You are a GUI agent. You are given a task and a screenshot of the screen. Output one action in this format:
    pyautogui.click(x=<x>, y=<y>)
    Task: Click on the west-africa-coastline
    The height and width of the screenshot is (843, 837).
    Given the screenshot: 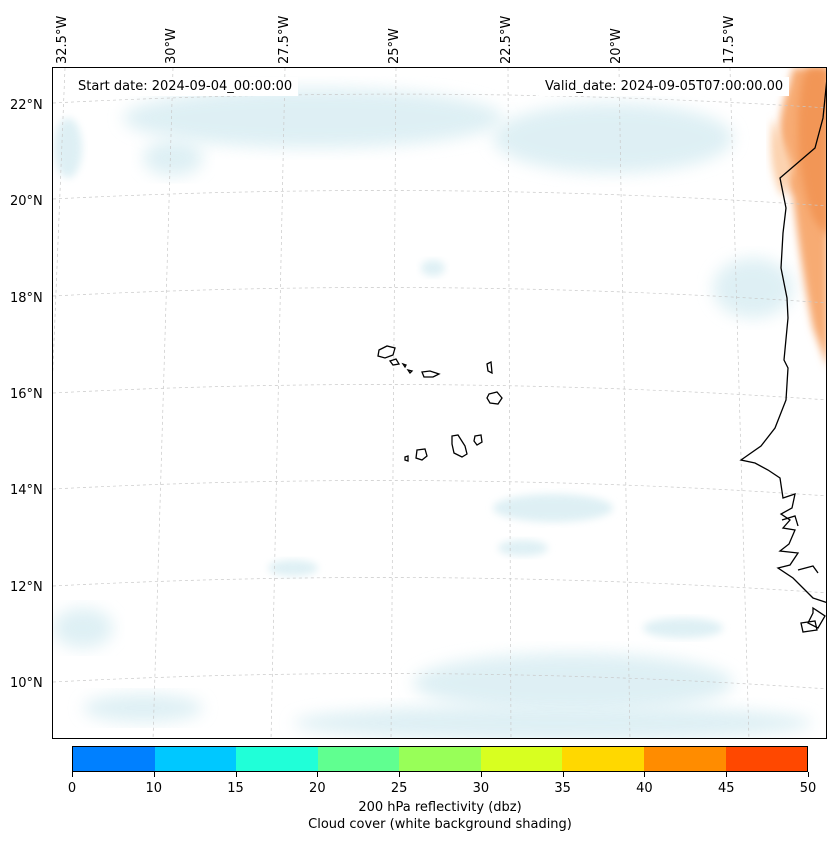 What is the action you would take?
    pyautogui.click(x=782, y=357)
    